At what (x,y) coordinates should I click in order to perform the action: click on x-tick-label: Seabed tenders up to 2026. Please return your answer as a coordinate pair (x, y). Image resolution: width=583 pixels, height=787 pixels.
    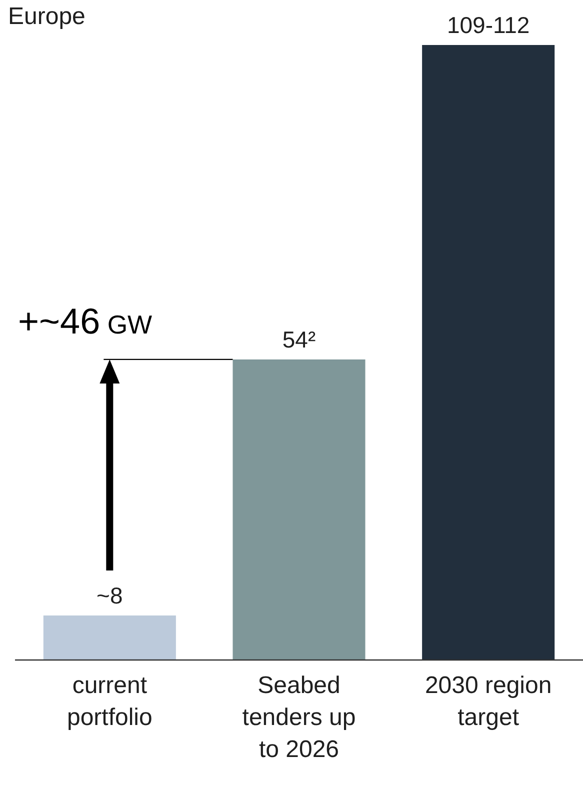
    Looking at the image, I should click on (299, 717).